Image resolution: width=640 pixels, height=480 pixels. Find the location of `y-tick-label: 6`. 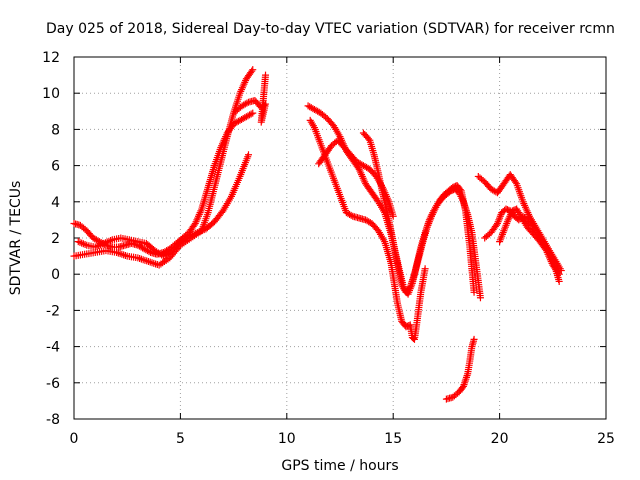

y-tick-label: 6 is located at coordinates (55, 167).